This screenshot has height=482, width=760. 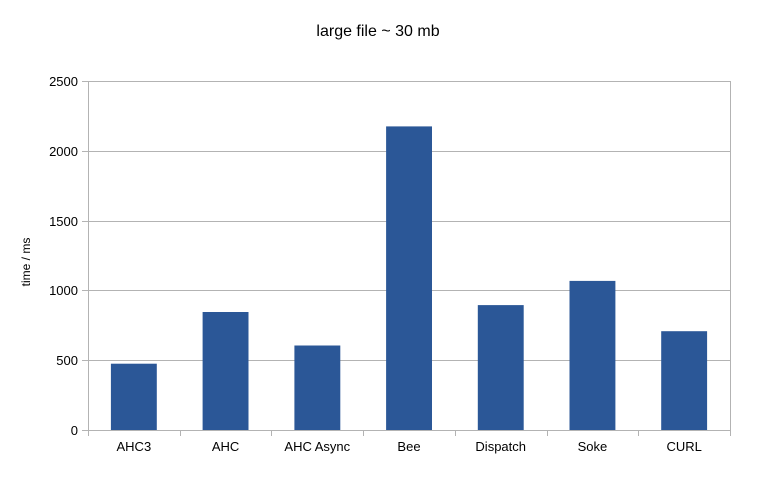 What do you see at coordinates (317, 387) in the screenshot?
I see `bar-ahc-async` at bounding box center [317, 387].